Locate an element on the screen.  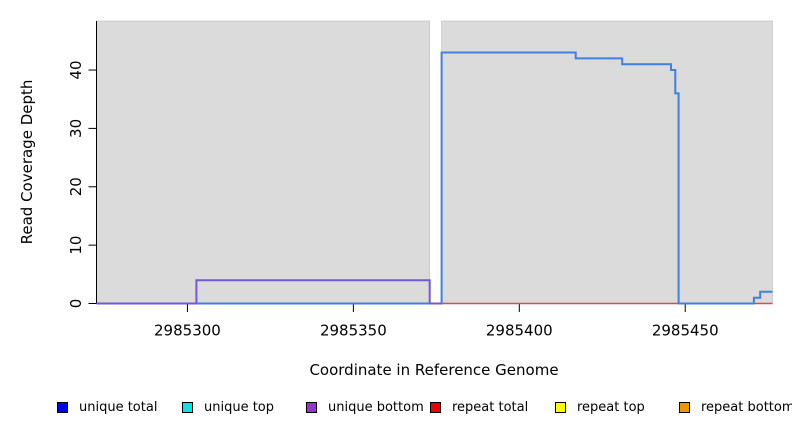
x-axis-title: Coordinate in Reference Genome is located at coordinates (434, 370).